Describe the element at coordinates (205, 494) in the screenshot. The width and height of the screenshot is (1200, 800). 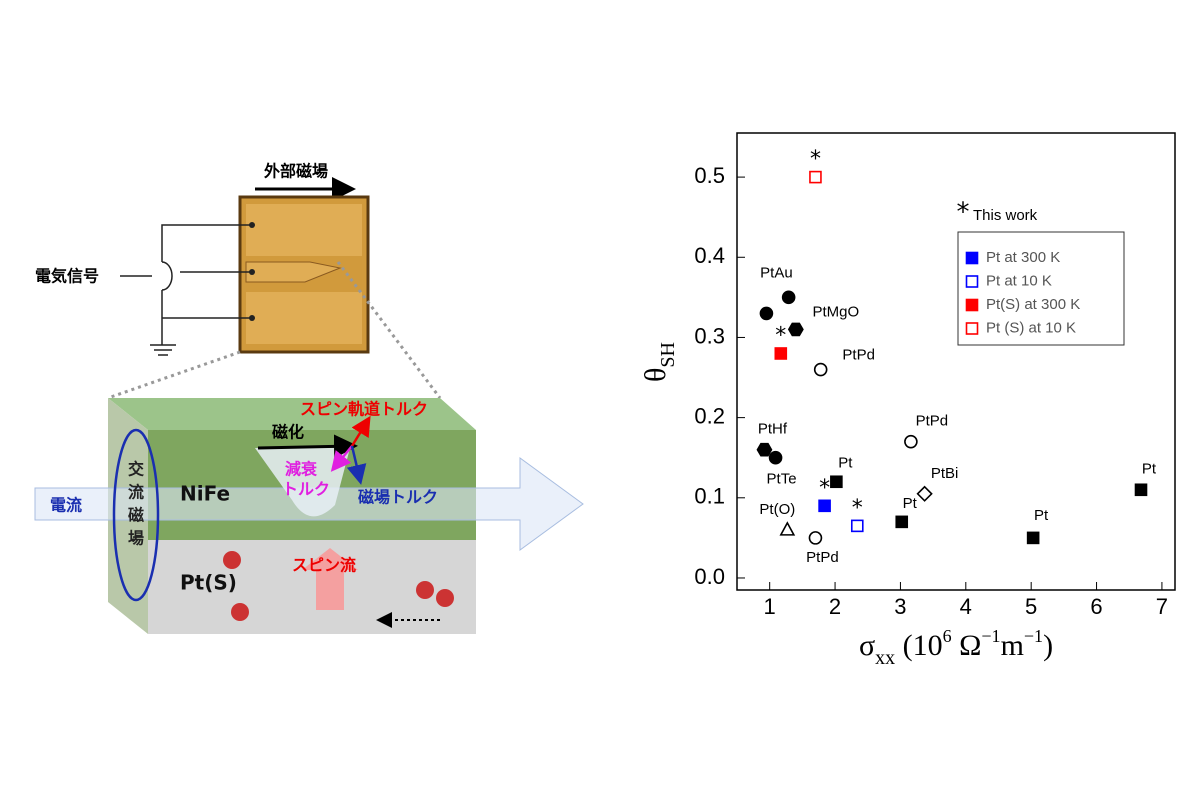
I see `nife-label: NiFe` at that location.